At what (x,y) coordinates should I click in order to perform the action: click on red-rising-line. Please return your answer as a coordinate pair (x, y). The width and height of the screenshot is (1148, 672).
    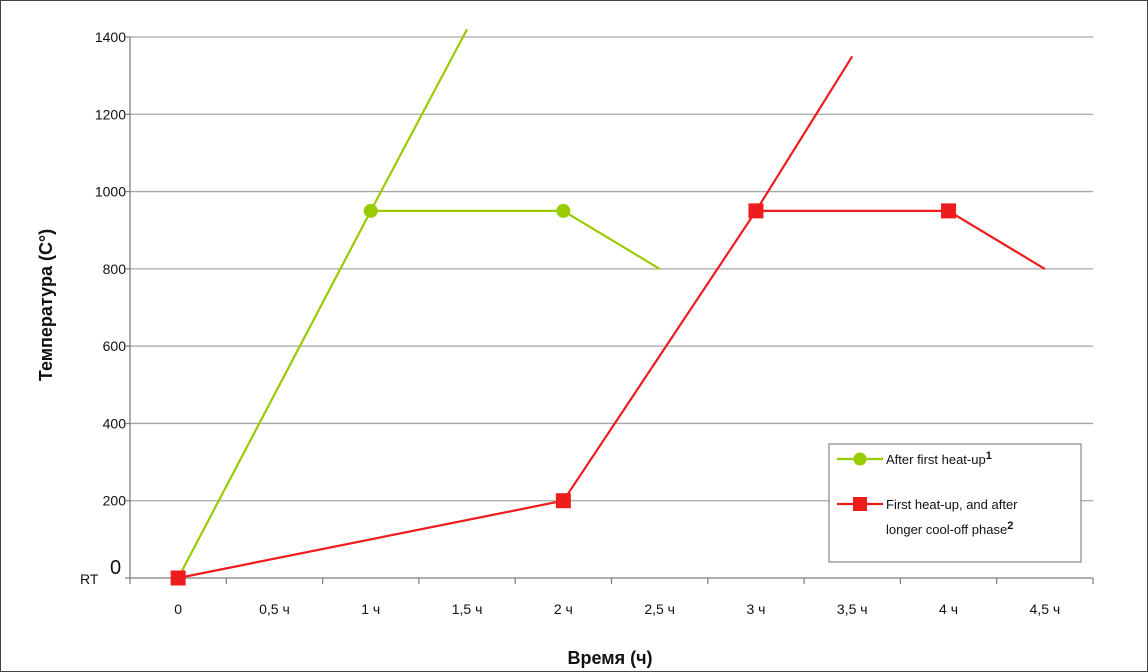
    Looking at the image, I should click on (804, 133).